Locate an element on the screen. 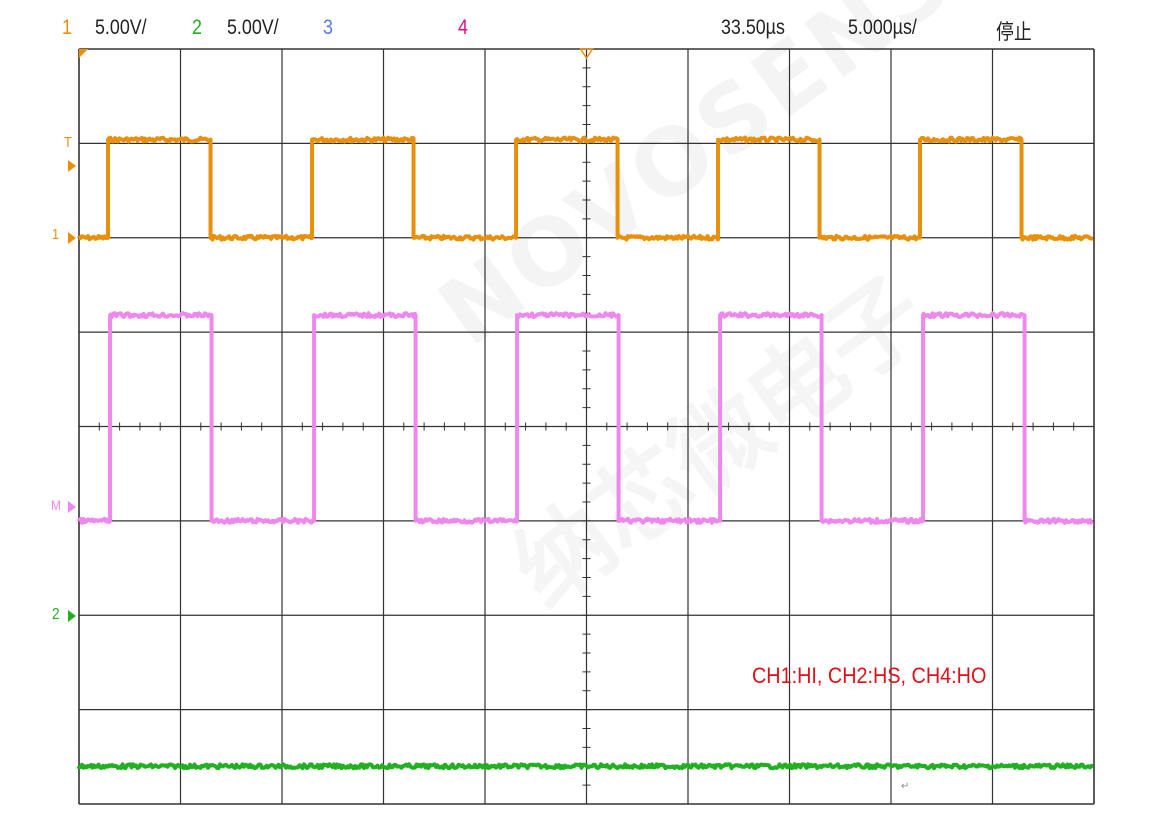 This screenshot has height=832, width=1155. trigger-position-icon is located at coordinates (586, 54).